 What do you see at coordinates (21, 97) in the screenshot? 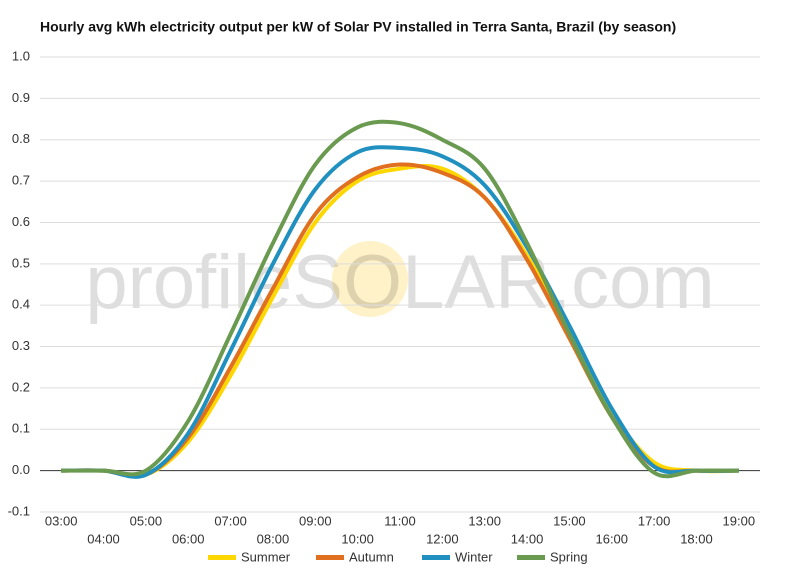
I see `y-tick-label: 0.9` at bounding box center [21, 97].